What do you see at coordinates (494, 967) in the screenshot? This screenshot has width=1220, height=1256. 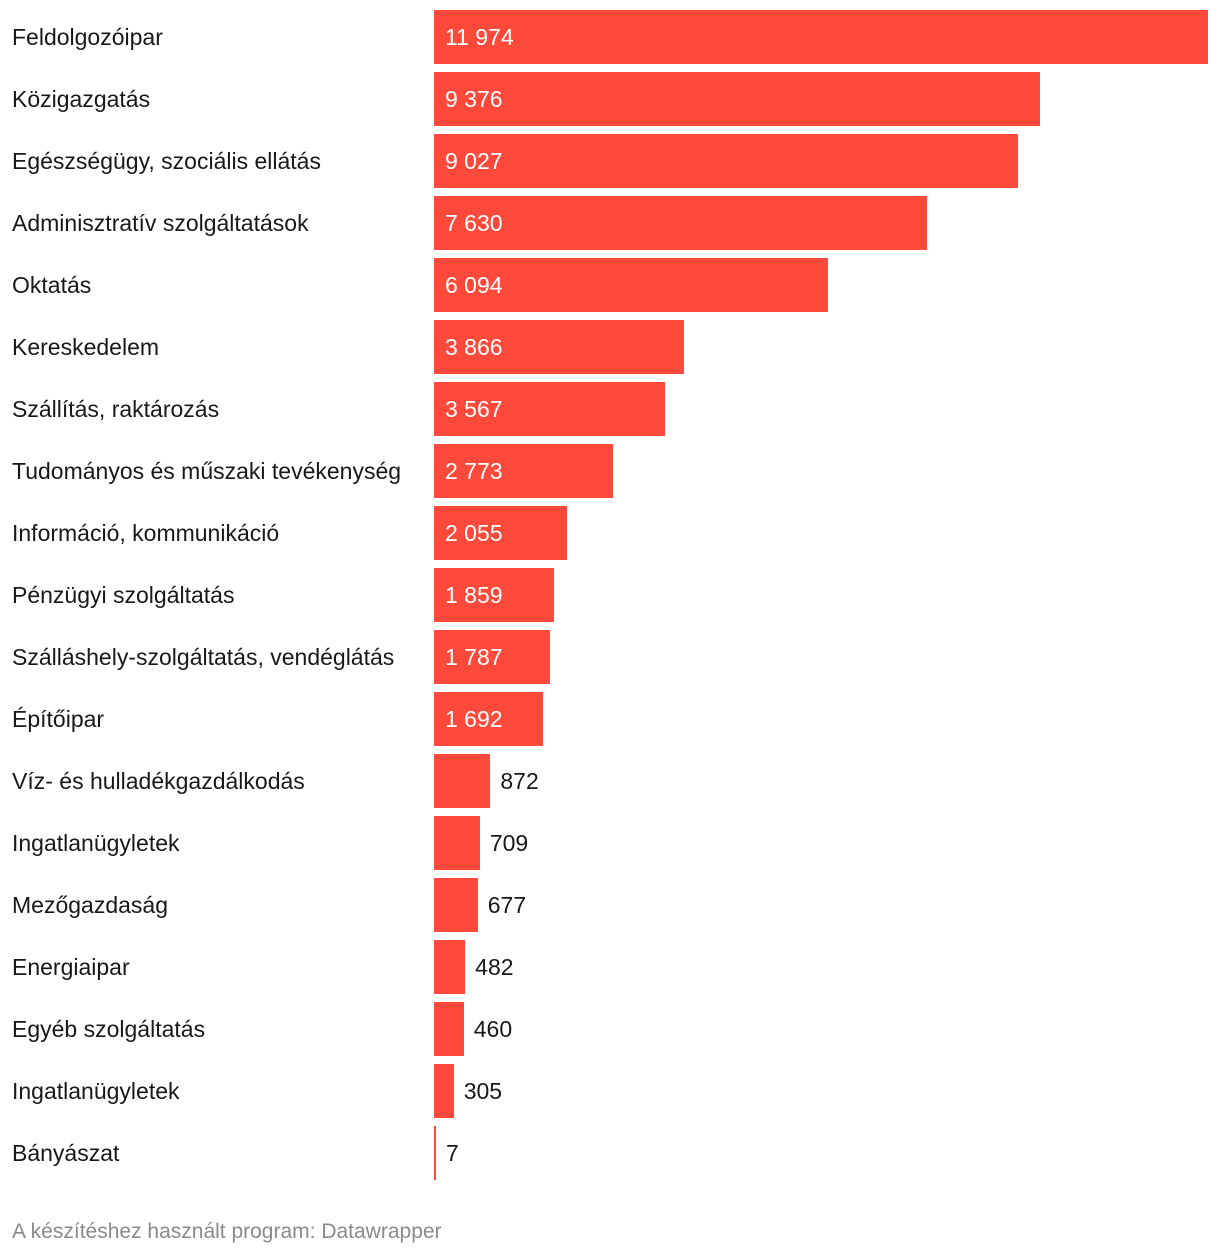 I see `value-label: 482` at bounding box center [494, 967].